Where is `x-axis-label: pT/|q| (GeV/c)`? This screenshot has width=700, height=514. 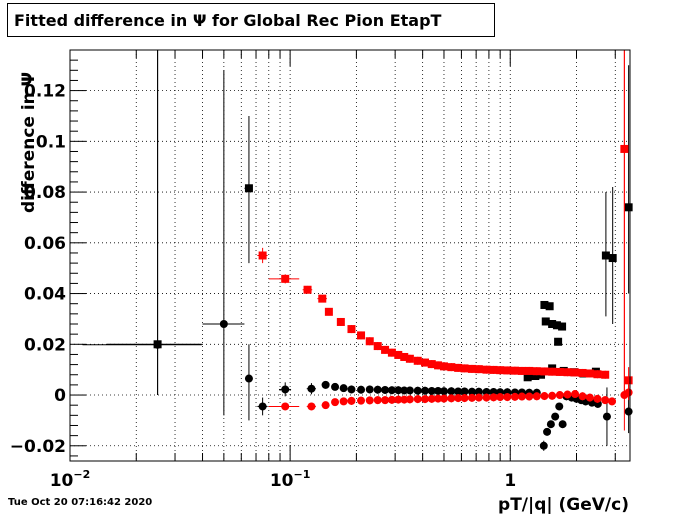 x-axis-label: pT/|q| (GeV/c) is located at coordinates (563, 504).